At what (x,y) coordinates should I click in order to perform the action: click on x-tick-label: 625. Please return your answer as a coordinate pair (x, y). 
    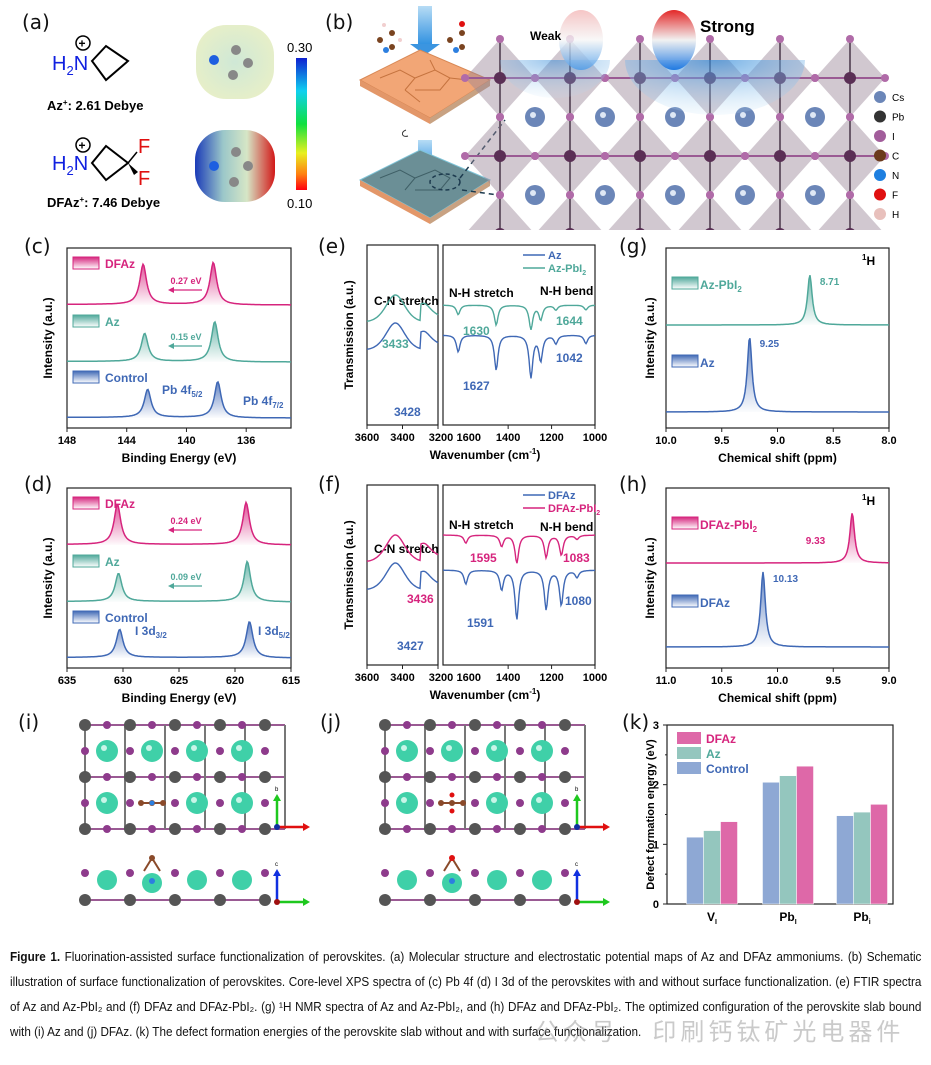
    Looking at the image, I should click on (179, 681).